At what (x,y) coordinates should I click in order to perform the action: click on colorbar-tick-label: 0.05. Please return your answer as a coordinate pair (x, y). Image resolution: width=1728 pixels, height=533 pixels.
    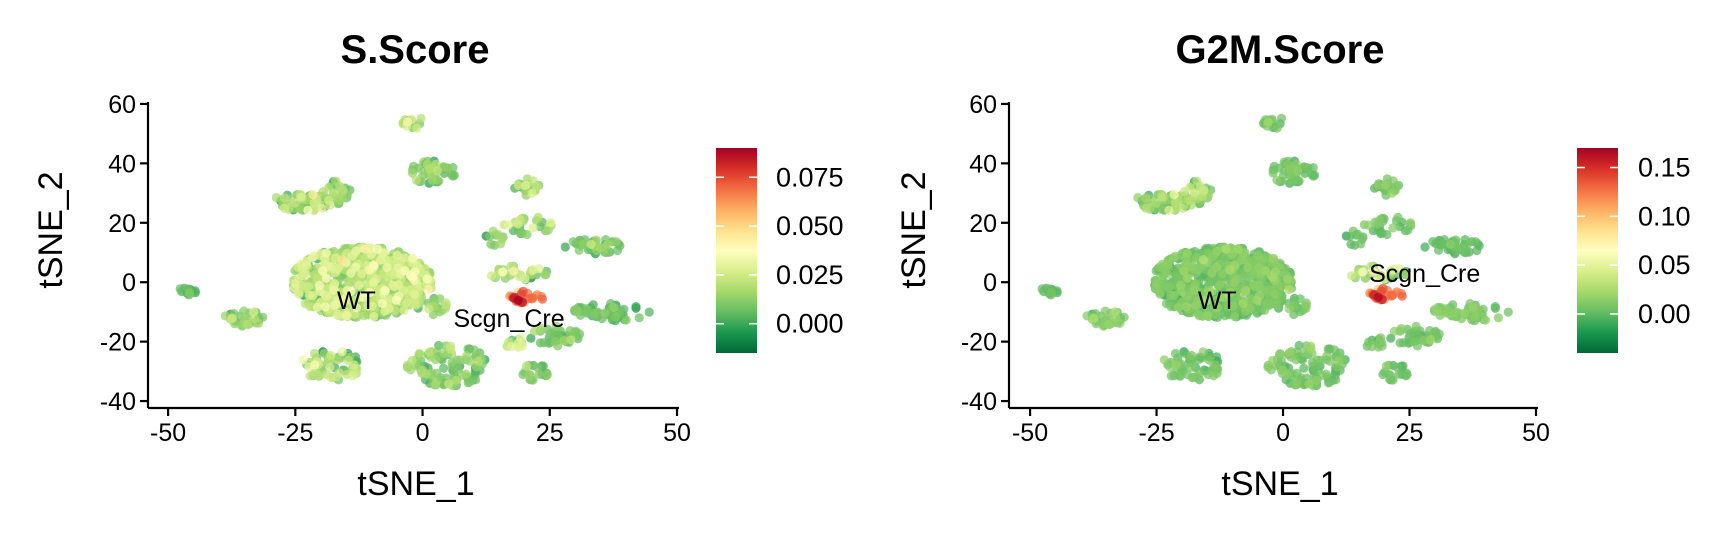
    Looking at the image, I should click on (1664, 265).